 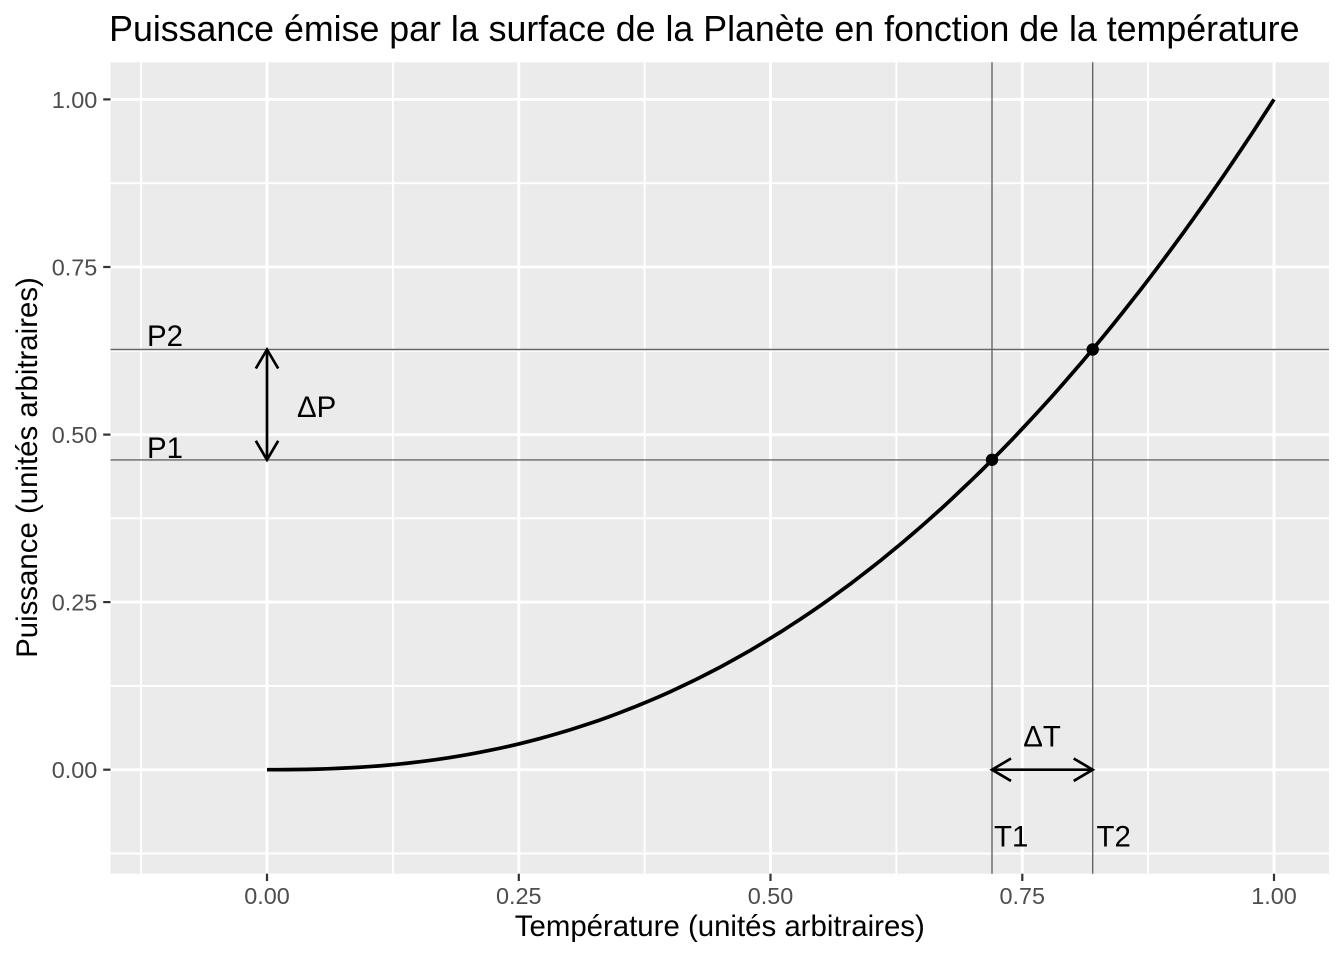 I want to click on svg-text: T2, so click(x=1114, y=837).